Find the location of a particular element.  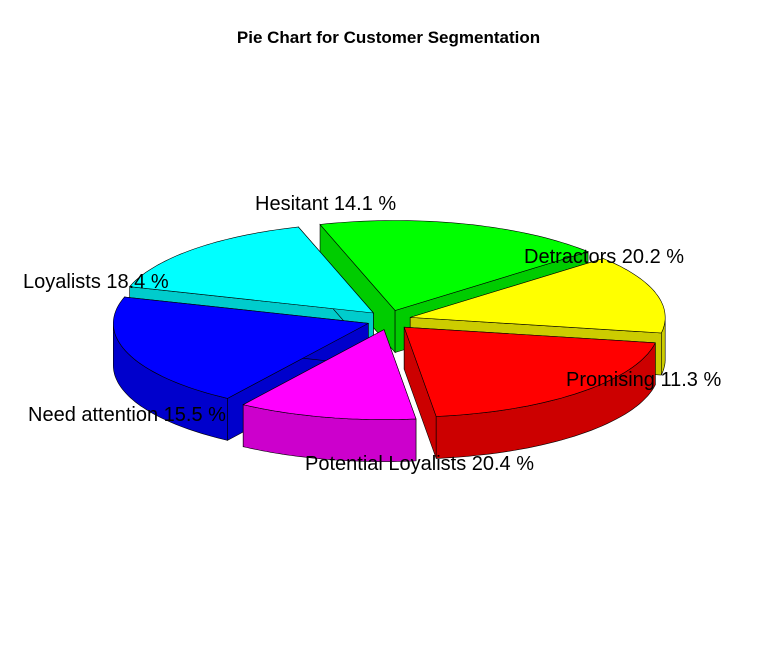

slice-label-need-attention: Need attention 15.5 % is located at coordinates (127, 415).